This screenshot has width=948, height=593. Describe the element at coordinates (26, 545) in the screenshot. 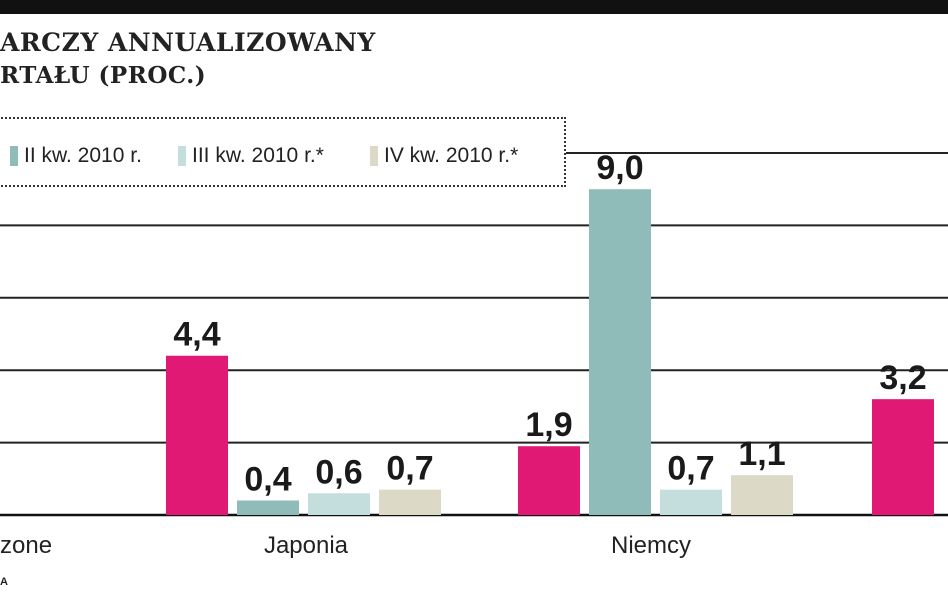

I see `category-label: zone` at that location.